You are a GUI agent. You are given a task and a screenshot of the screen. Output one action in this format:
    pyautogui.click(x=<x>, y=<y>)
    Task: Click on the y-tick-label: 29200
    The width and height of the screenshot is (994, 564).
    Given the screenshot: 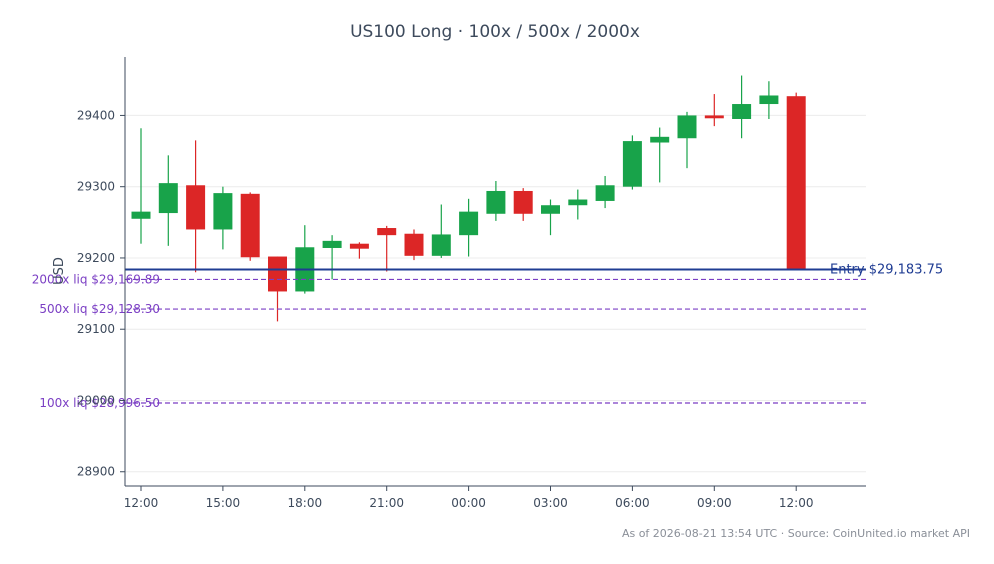 What is the action you would take?
    pyautogui.click(x=96, y=258)
    